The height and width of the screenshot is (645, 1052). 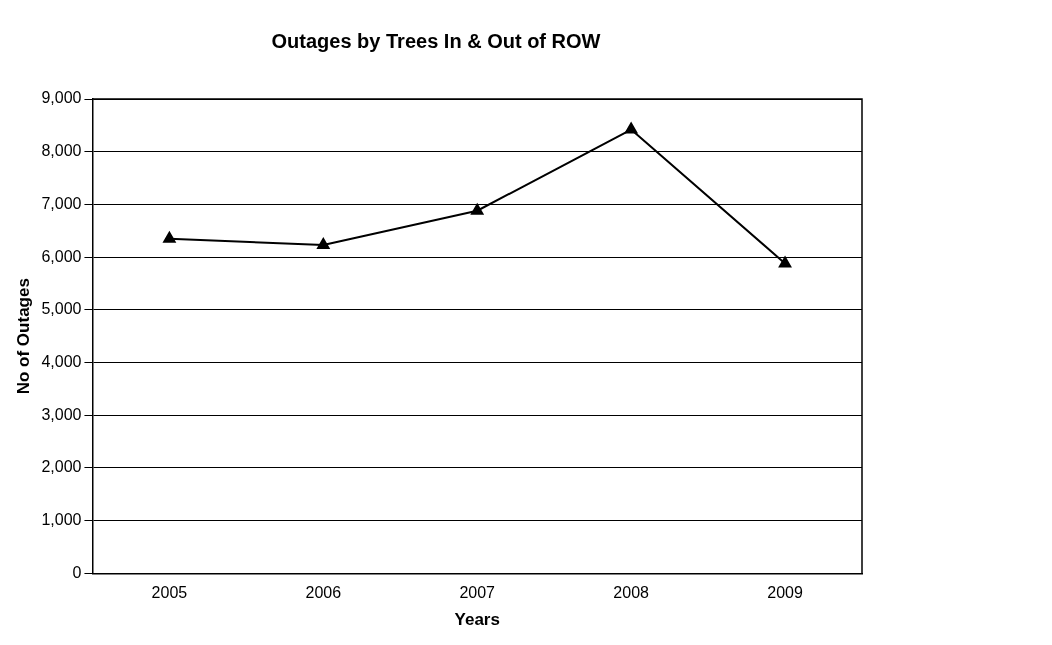 What do you see at coordinates (61, 203) in the screenshot?
I see `y-tick-label: 7,000` at bounding box center [61, 203].